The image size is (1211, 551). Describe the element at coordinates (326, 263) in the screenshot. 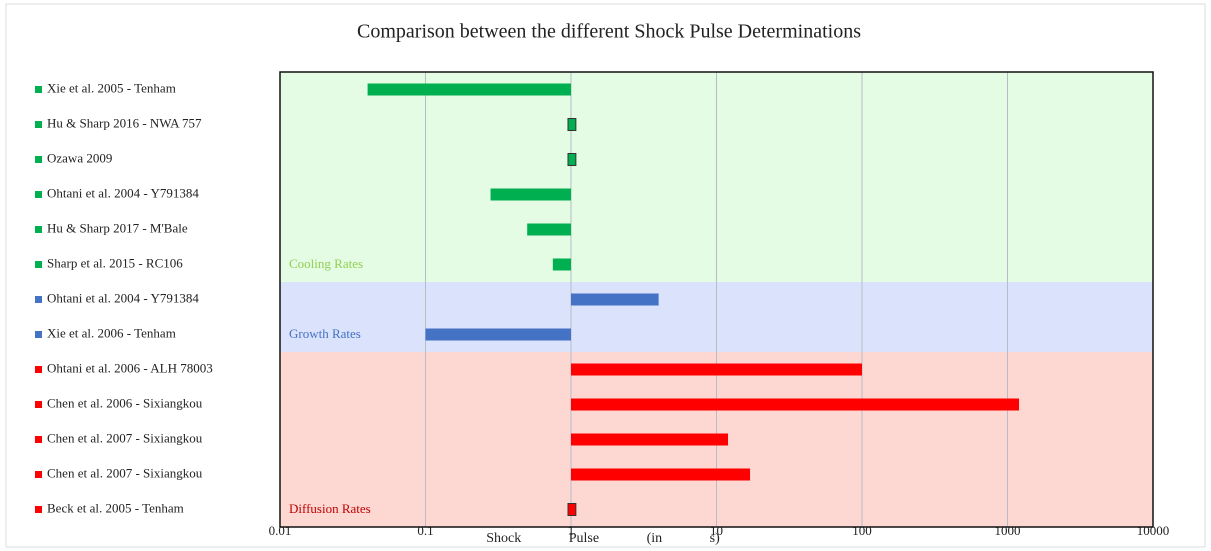

I see `region-label: Cooling Rates` at that location.